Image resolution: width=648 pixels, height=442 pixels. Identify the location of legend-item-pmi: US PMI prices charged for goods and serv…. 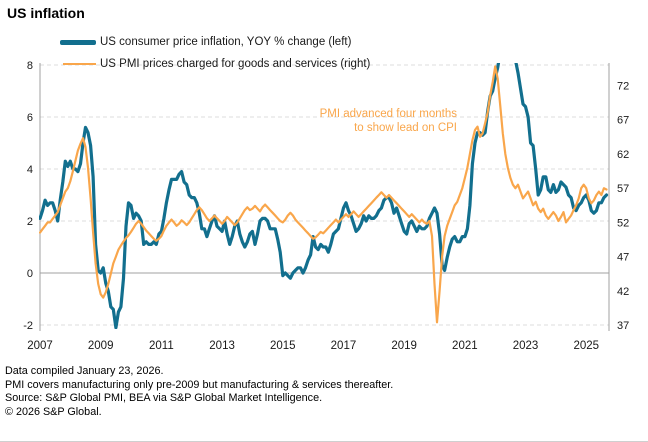
(215, 64).